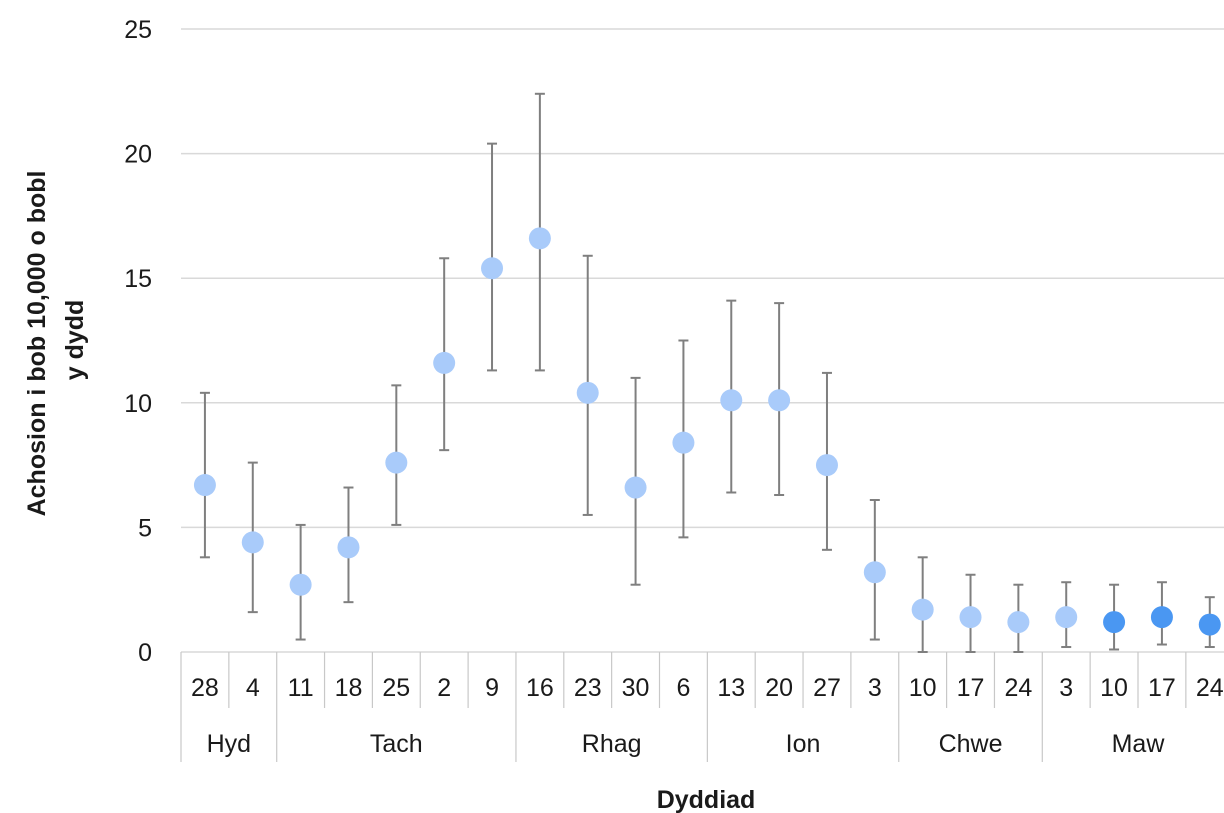 The width and height of the screenshot is (1224, 813). Describe the element at coordinates (803, 744) in the screenshot. I see `month-label: Ion` at that location.